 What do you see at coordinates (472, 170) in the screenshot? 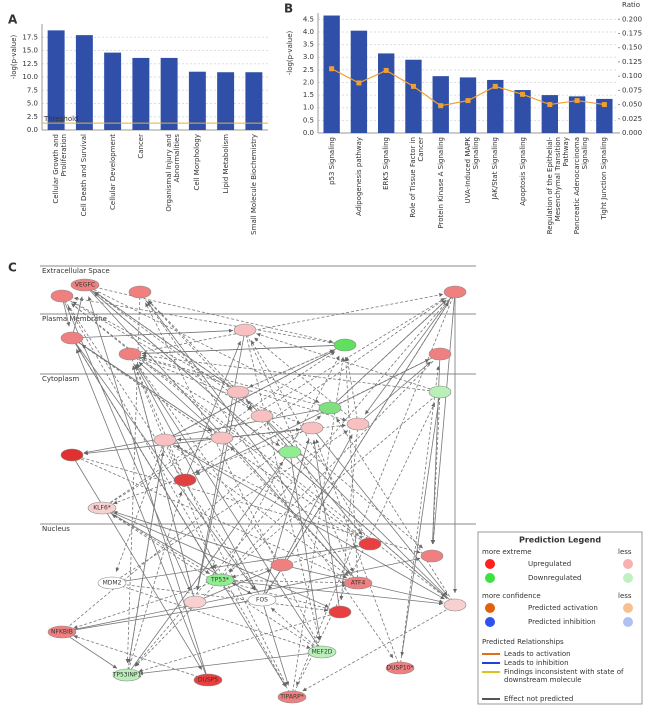
I see `x-tick-label: UVA-Induced MAPK Signaling` at bounding box center [472, 170].